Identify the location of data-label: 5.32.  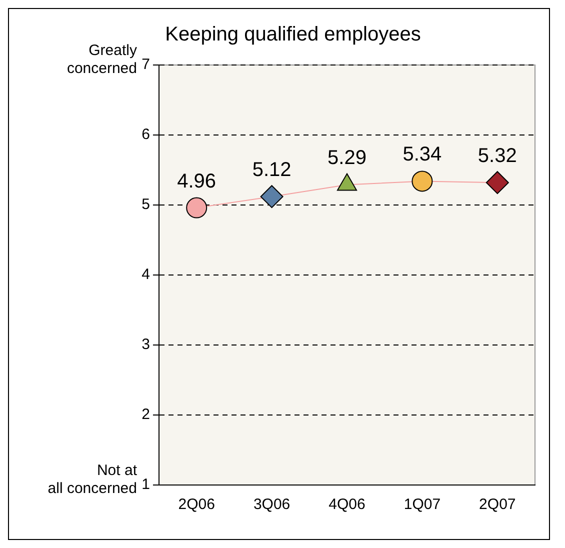
(497, 156).